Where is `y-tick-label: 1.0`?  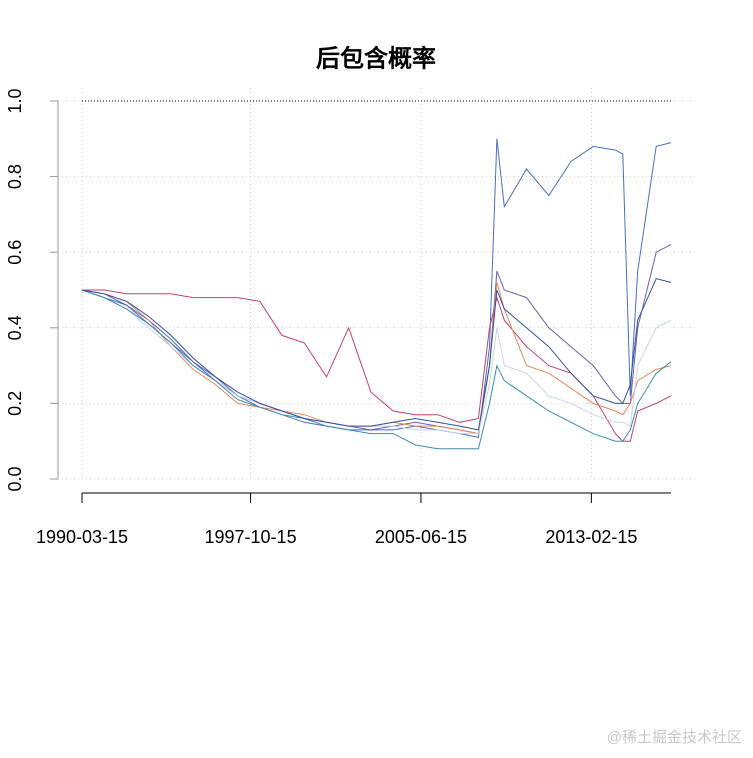 y-tick-label: 1.0 is located at coordinates (15, 100).